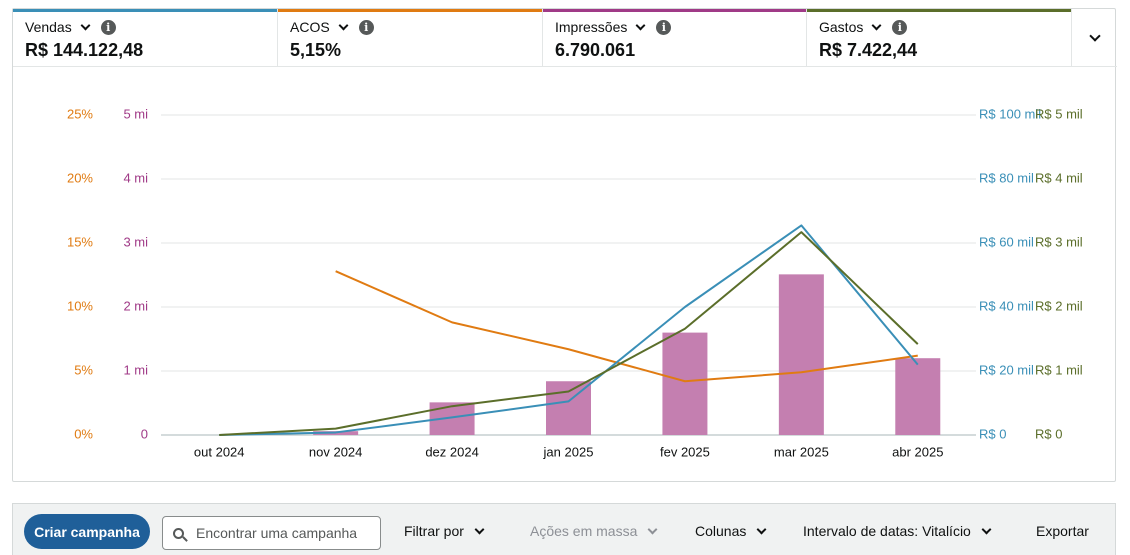 This screenshot has width=1130, height=555. What do you see at coordinates (1094, 38) in the screenshot?
I see `expand-metrics-button` at bounding box center [1094, 38].